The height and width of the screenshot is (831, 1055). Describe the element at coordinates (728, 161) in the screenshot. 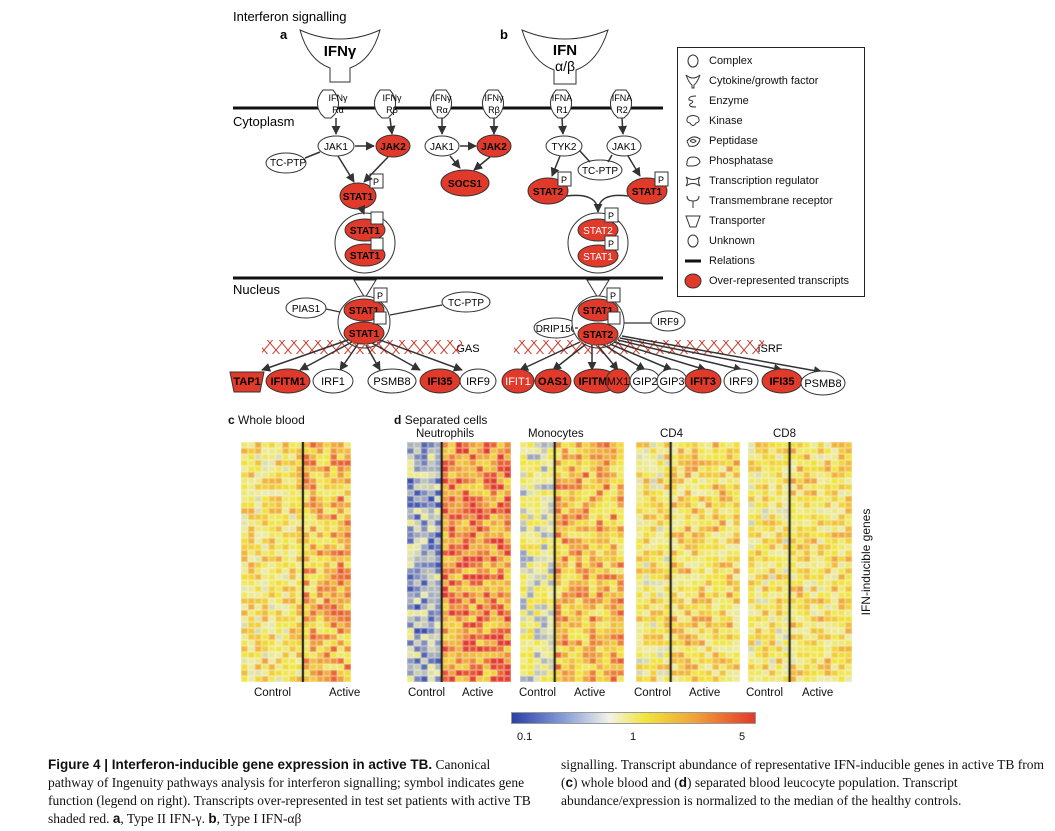

I see `legend-item-phosphatase: Phosphatase` at that location.